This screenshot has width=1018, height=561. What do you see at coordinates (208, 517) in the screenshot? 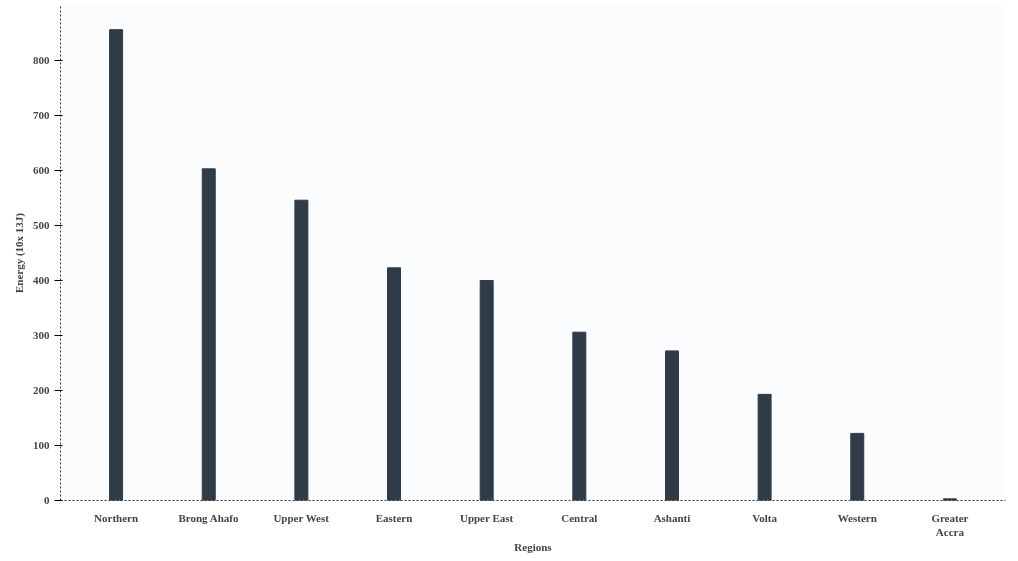
I see `x-tick-label: Brong Ahafo` at bounding box center [208, 517].